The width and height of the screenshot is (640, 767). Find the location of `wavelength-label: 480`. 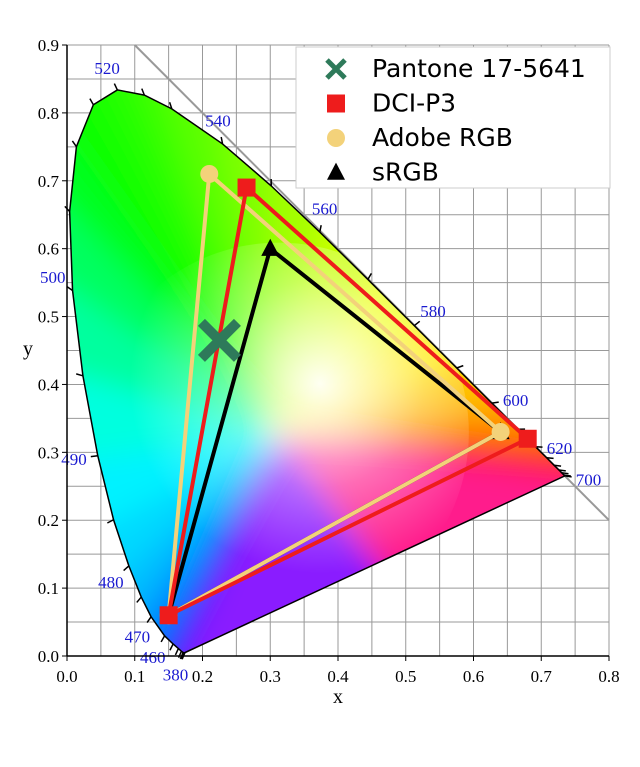

wavelength-label: 480 is located at coordinates (111, 582).